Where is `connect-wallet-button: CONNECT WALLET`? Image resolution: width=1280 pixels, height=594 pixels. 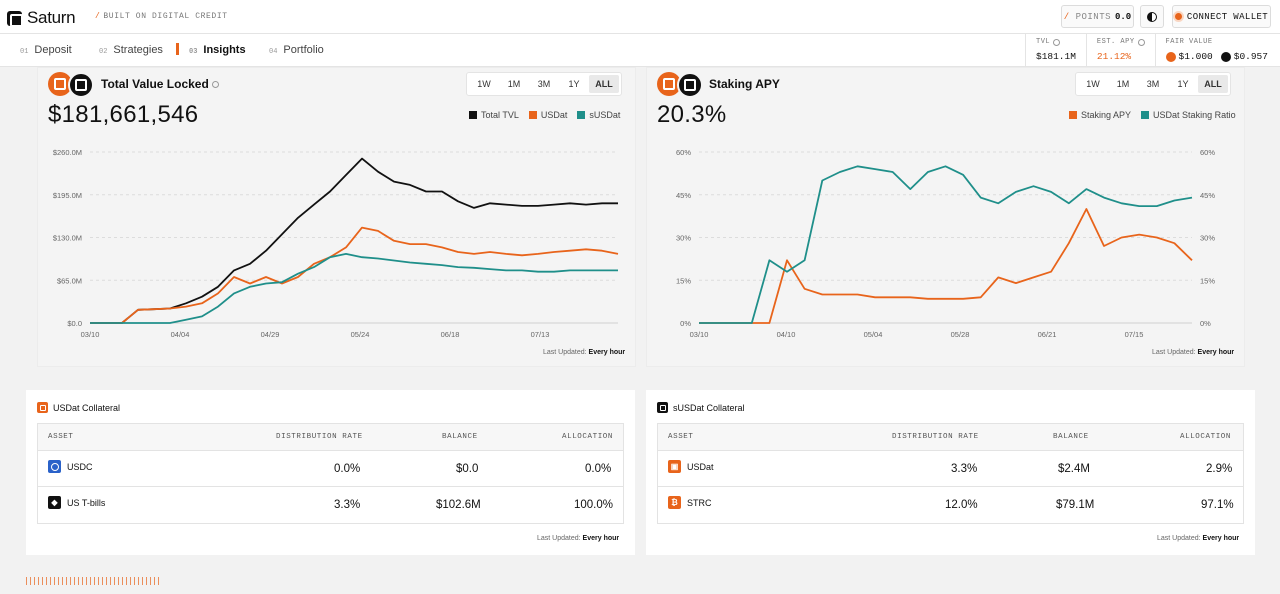 connect-wallet-button: CONNECT WALLET is located at coordinates (1221, 16).